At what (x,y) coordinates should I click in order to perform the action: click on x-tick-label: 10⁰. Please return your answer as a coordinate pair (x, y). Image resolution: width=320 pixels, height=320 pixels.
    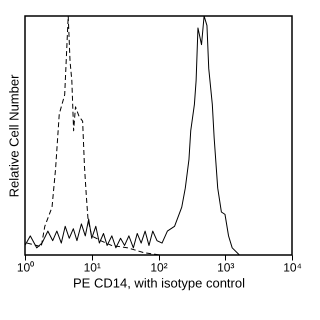
    Looking at the image, I should click on (25, 267).